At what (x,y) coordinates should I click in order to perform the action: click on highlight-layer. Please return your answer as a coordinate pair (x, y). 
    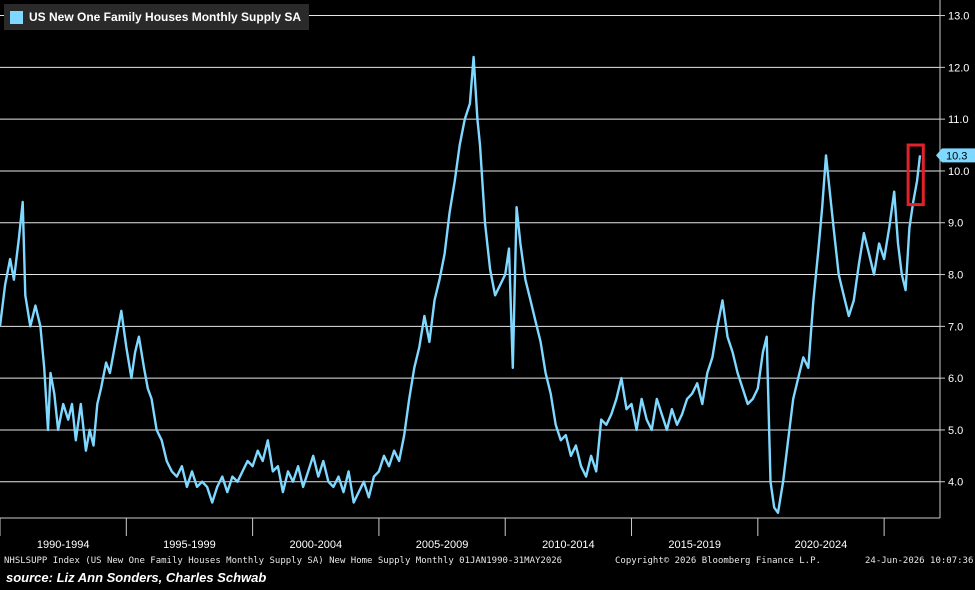
    Looking at the image, I should click on (915, 175).